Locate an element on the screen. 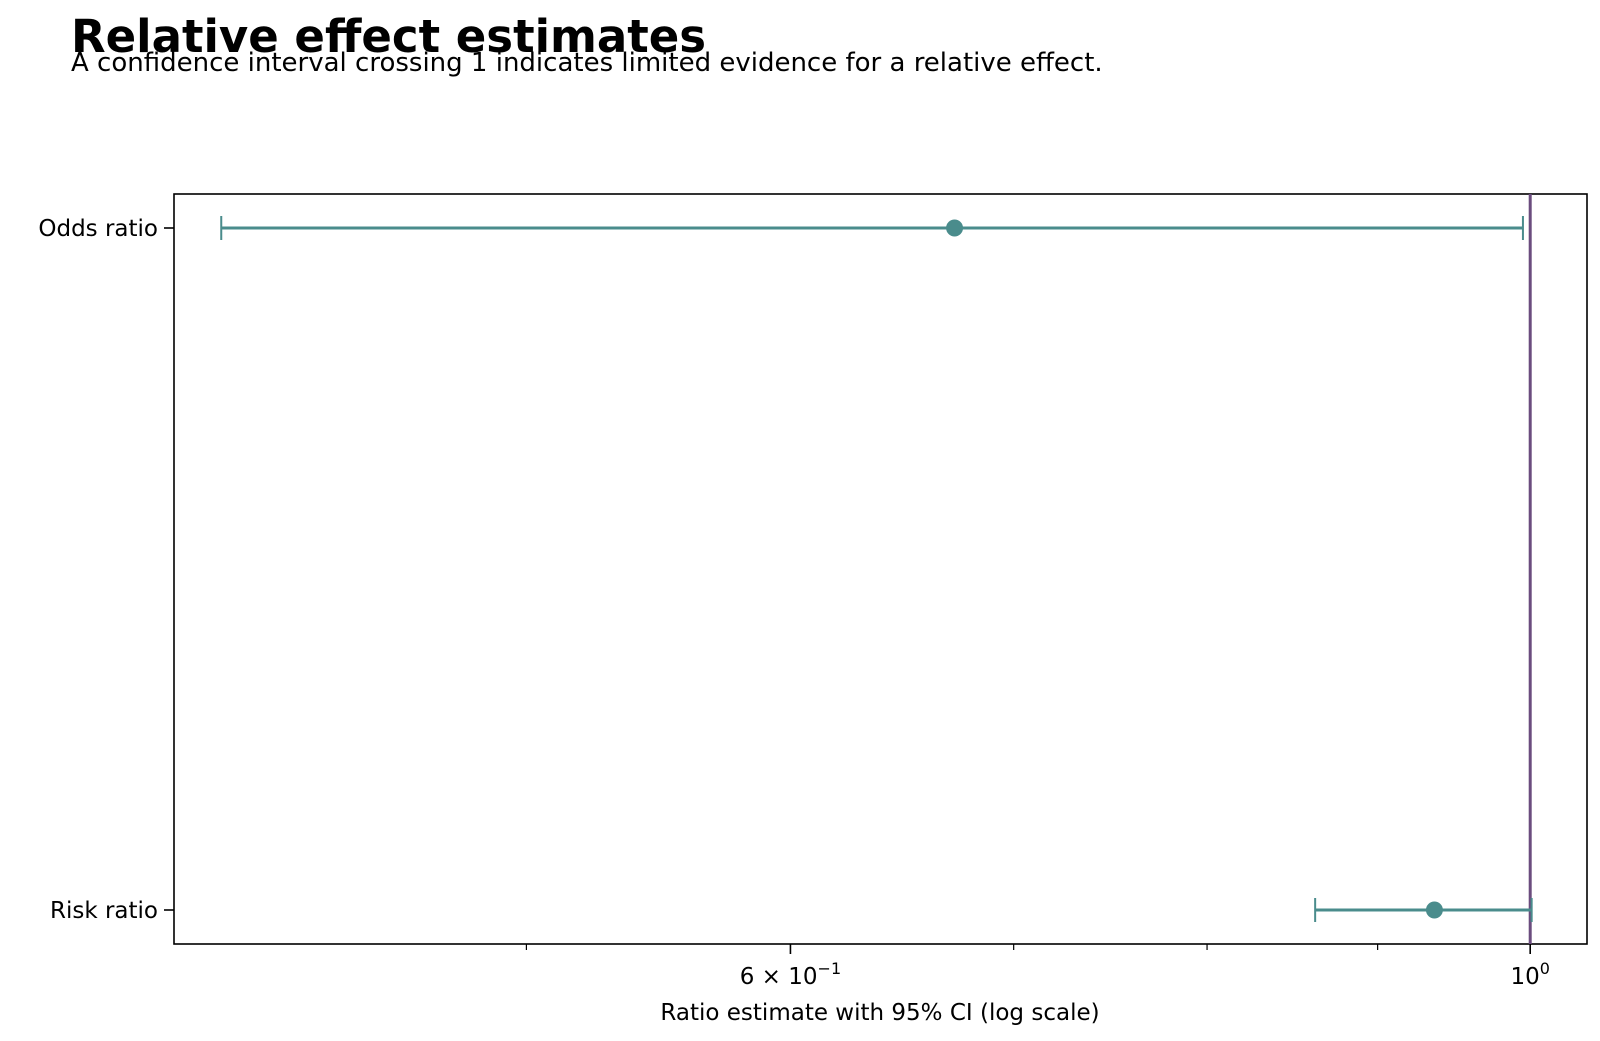 The width and height of the screenshot is (1600, 1041). chart-title: Relative effect estimates is located at coordinates (389, 36).